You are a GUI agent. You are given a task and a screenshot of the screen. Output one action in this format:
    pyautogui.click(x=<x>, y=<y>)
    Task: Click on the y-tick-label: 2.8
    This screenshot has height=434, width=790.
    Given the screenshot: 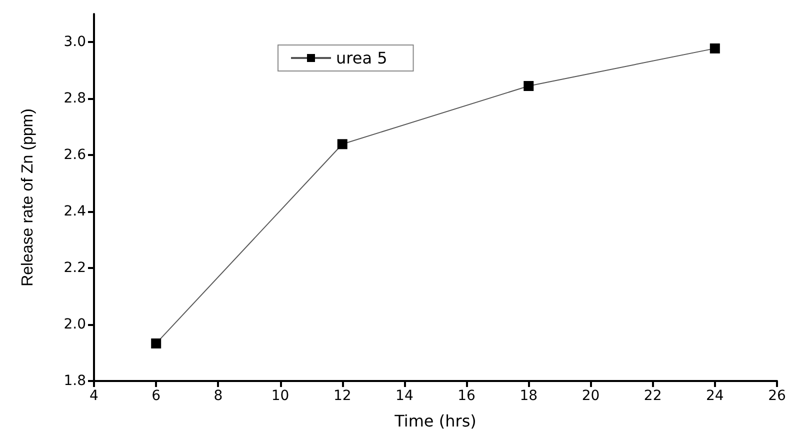 What is the action you would take?
    pyautogui.click(x=75, y=98)
    